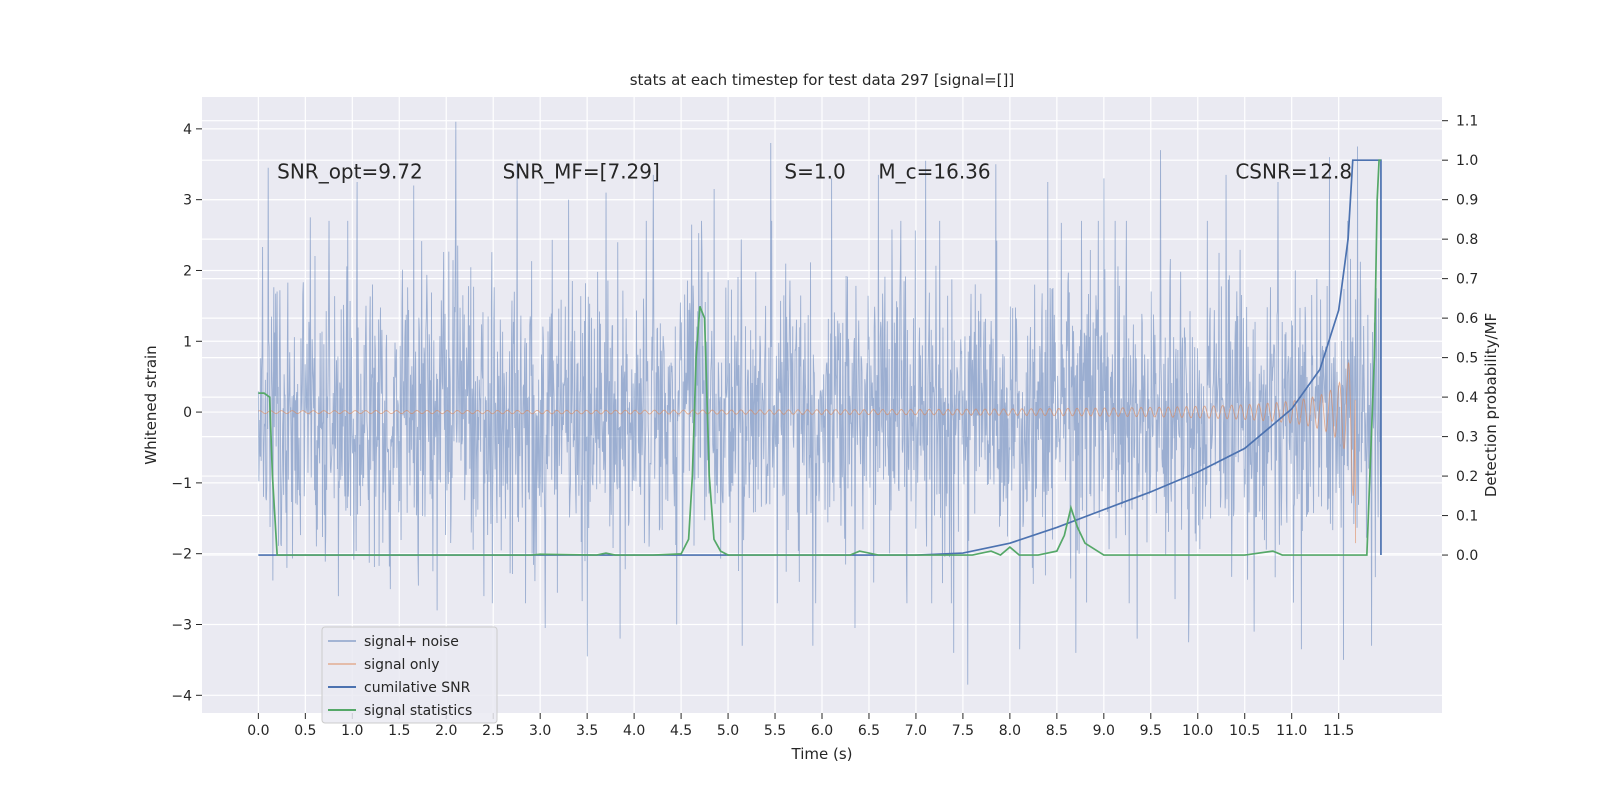  I want to click on x-tick-label: 2.5, so click(493, 731).